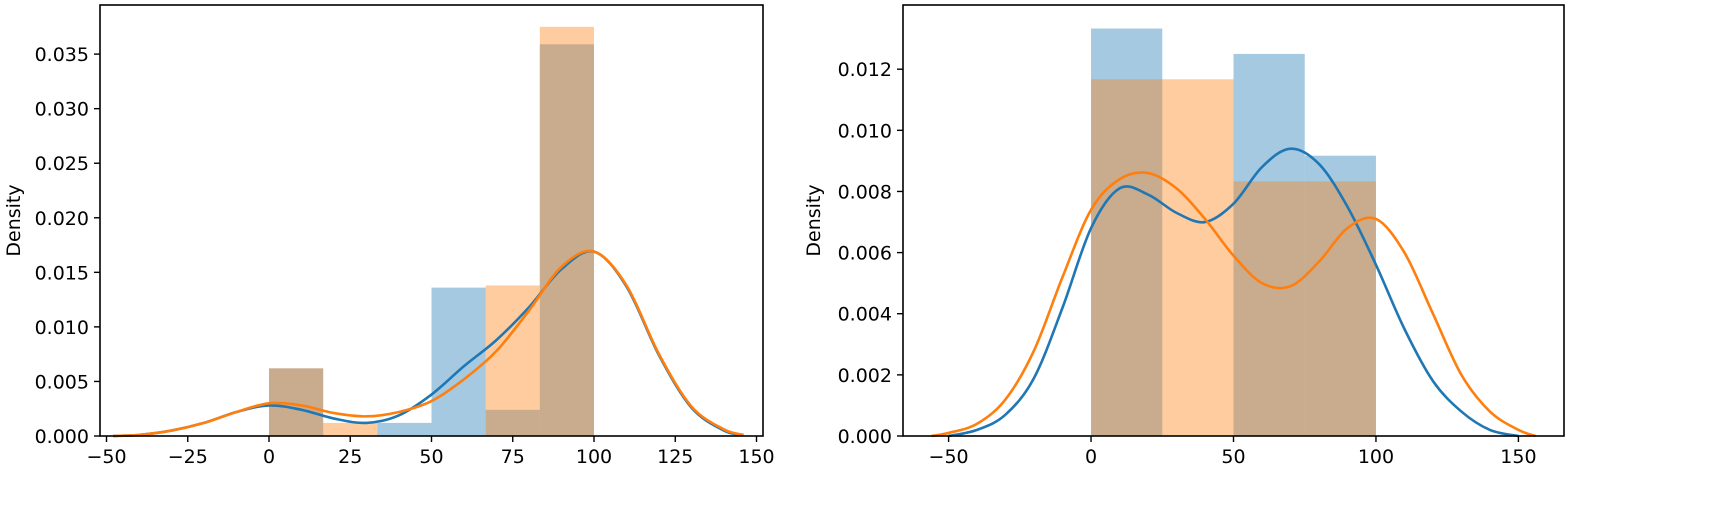 This screenshot has width=1713, height=512. Describe the element at coordinates (431, 457) in the screenshot. I see `left-x-tick-label: 50` at that location.